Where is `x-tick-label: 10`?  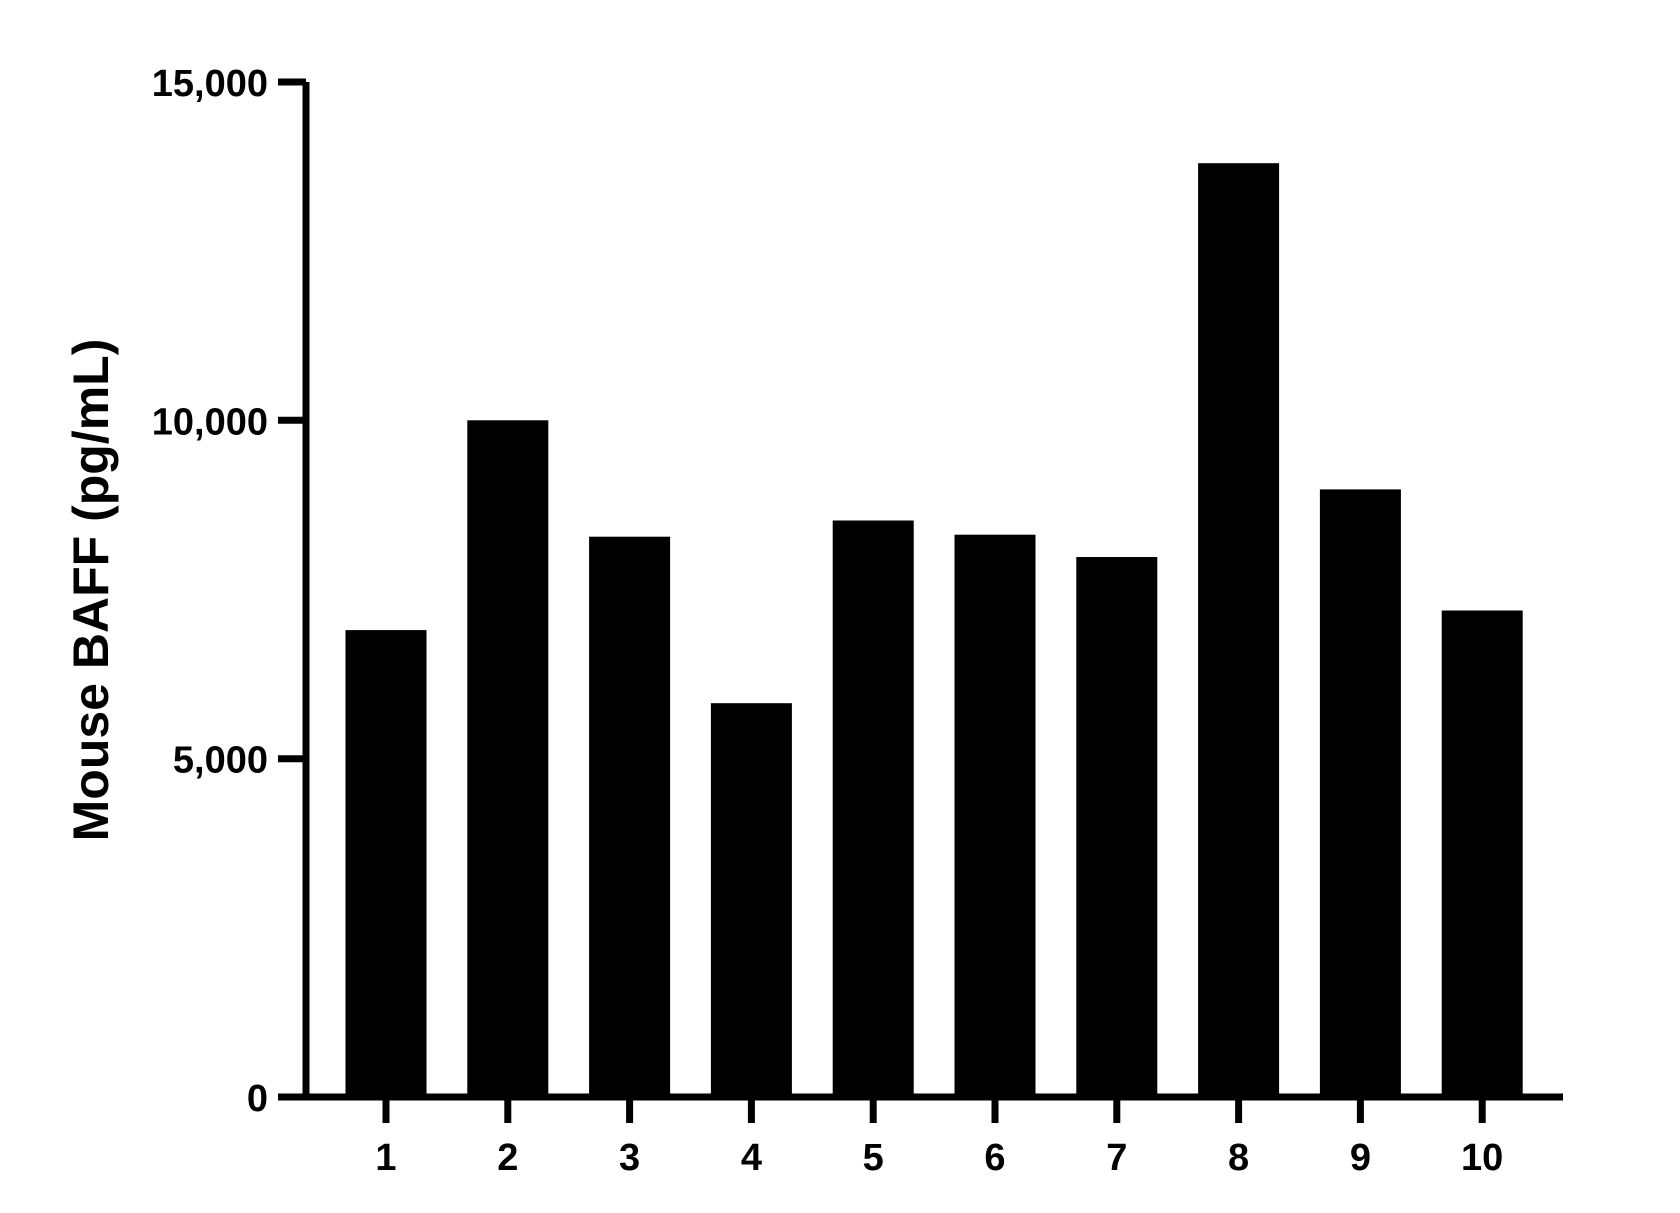 x-tick-label: 10 is located at coordinates (1482, 1158).